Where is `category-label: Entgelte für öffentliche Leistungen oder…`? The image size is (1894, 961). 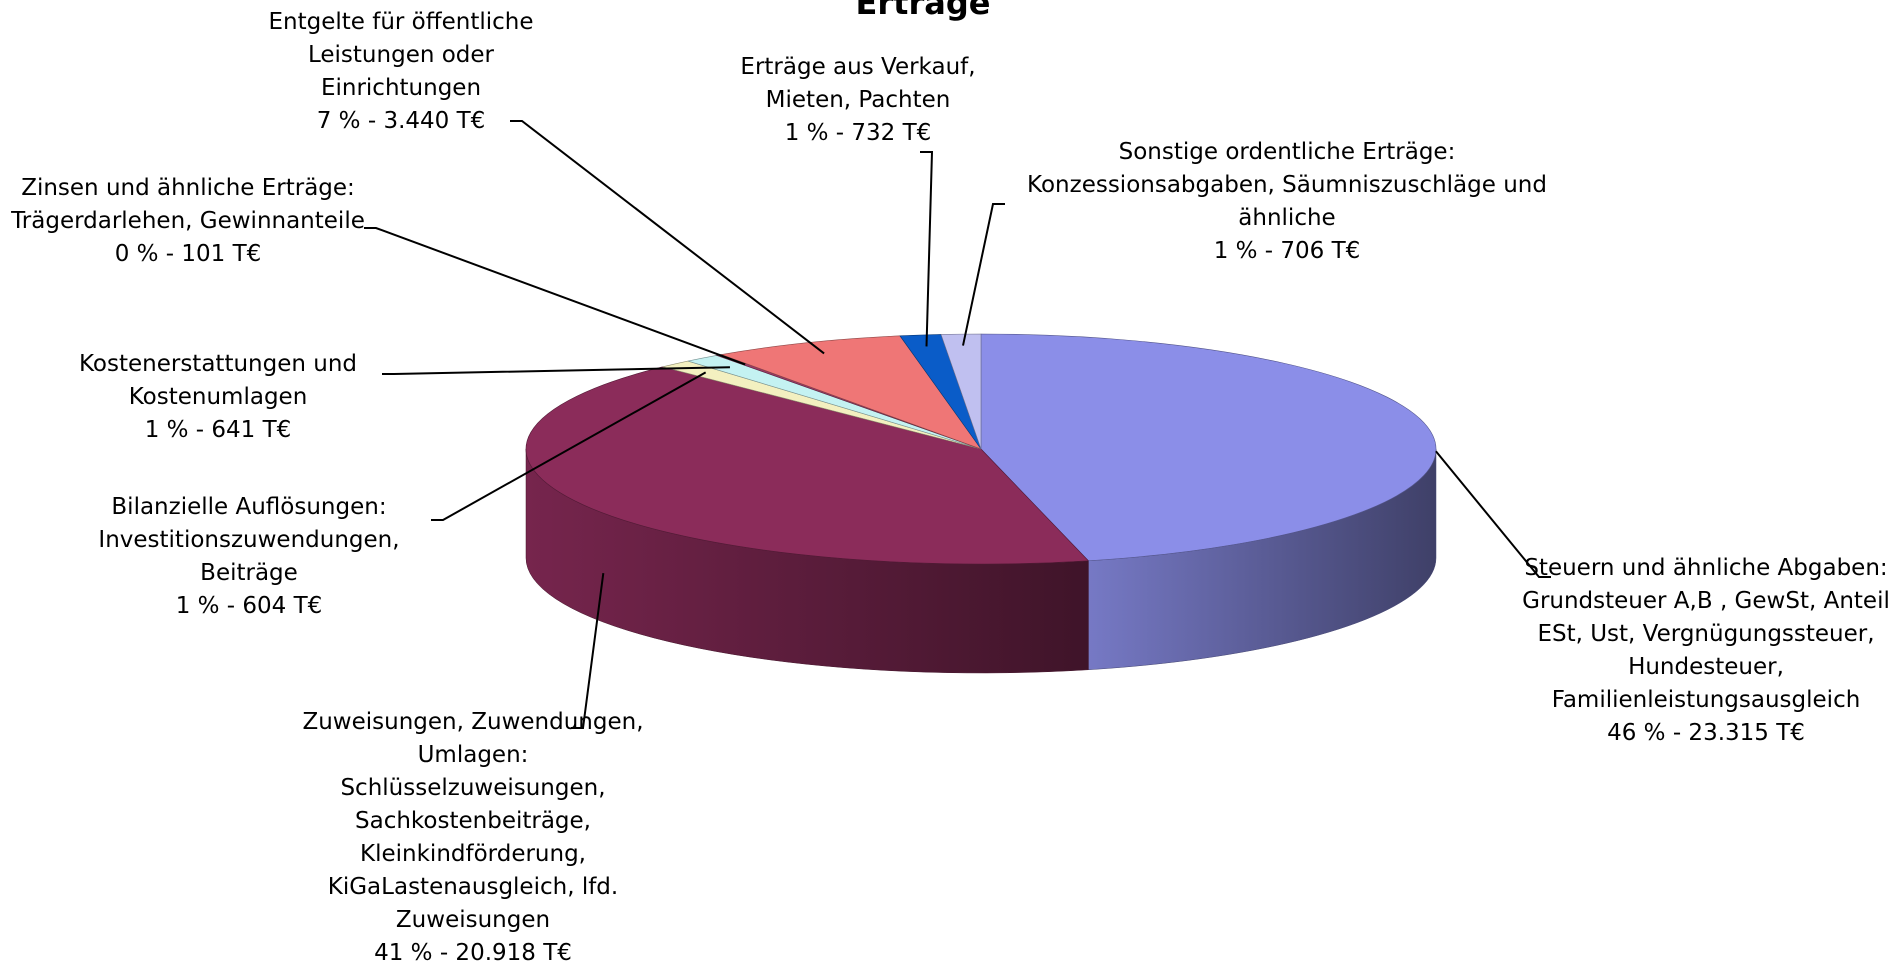 category-label: Entgelte für öffentliche Leistungen oder… is located at coordinates (401, 55).